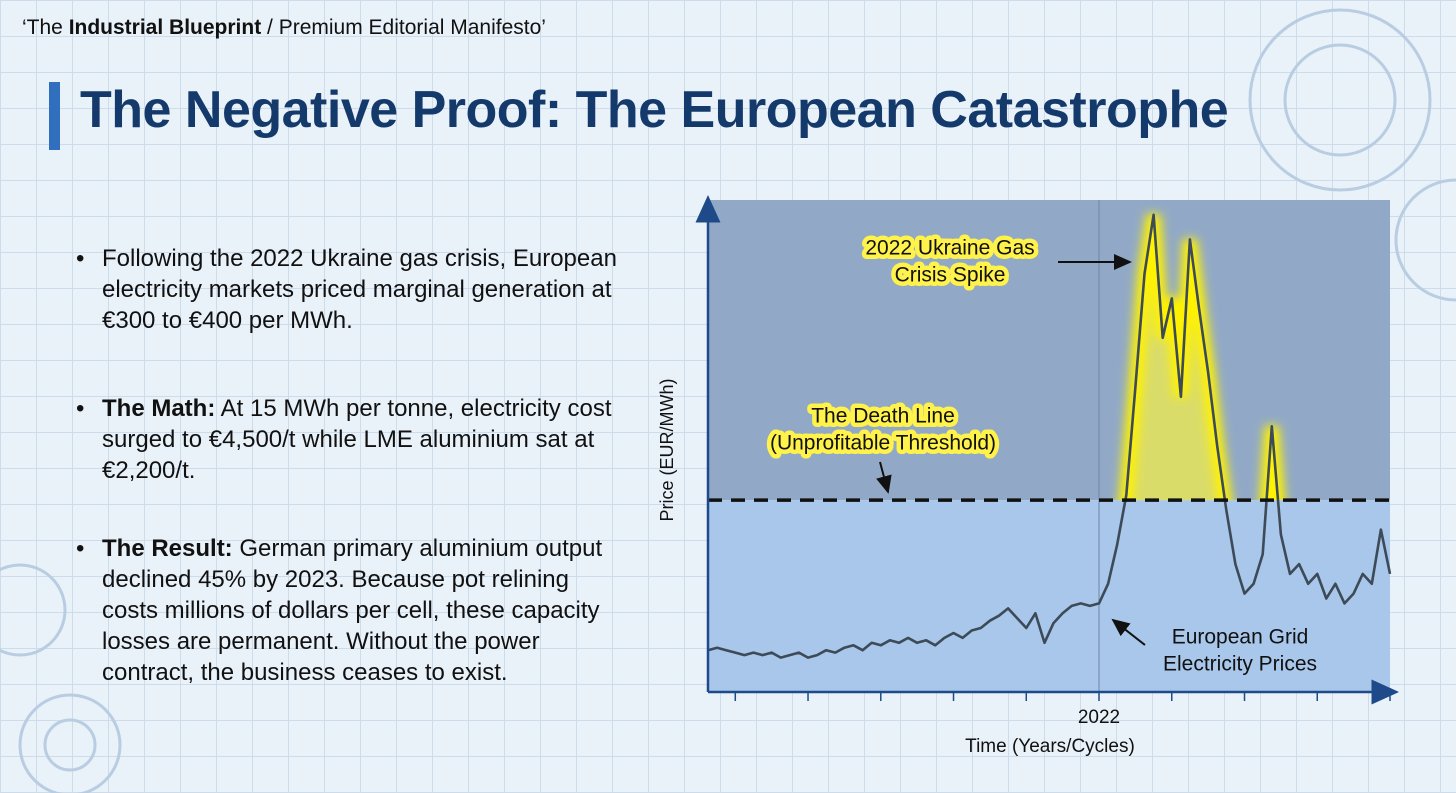 This screenshot has width=1456, height=793. Describe the element at coordinates (159, 408) in the screenshot. I see `bullet-lead: The Math:` at that location.